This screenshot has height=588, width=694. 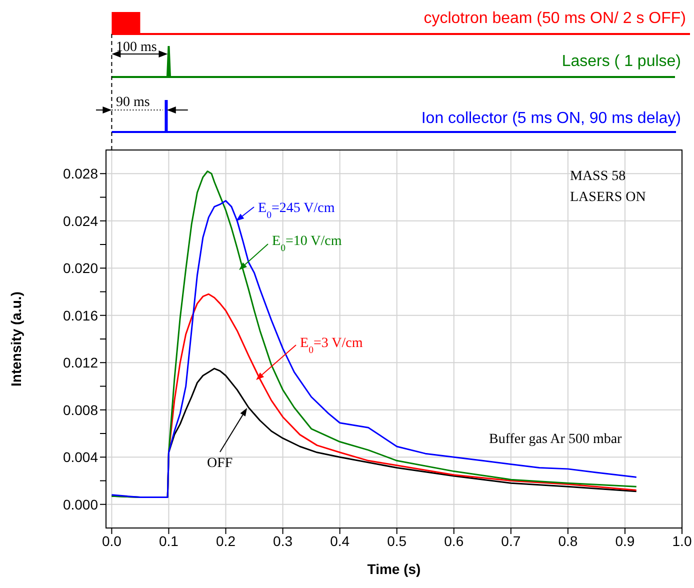 What do you see at coordinates (511, 540) in the screenshot?
I see `x-tick-label: 0.7` at bounding box center [511, 540].